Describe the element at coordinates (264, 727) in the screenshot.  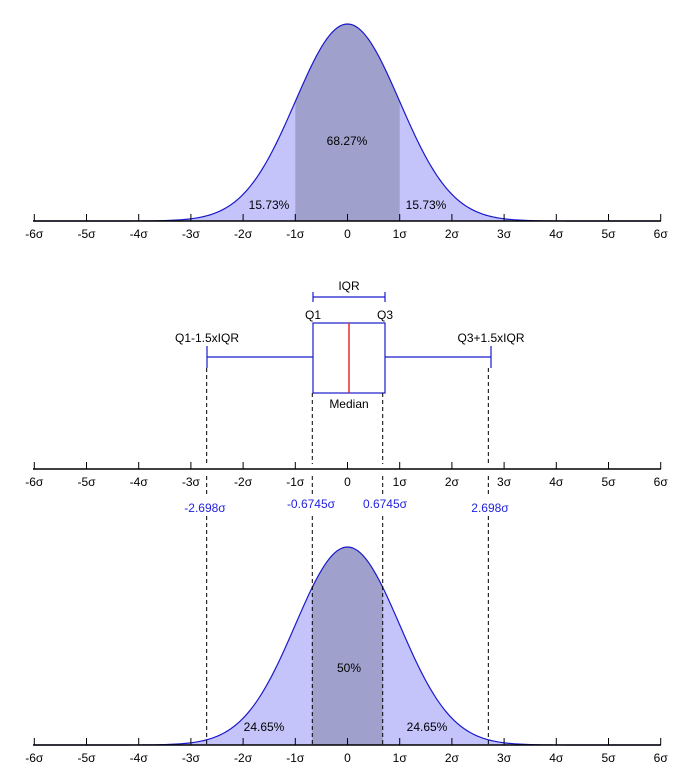
I see `bottom-left-percent: 24.65%` at that location.